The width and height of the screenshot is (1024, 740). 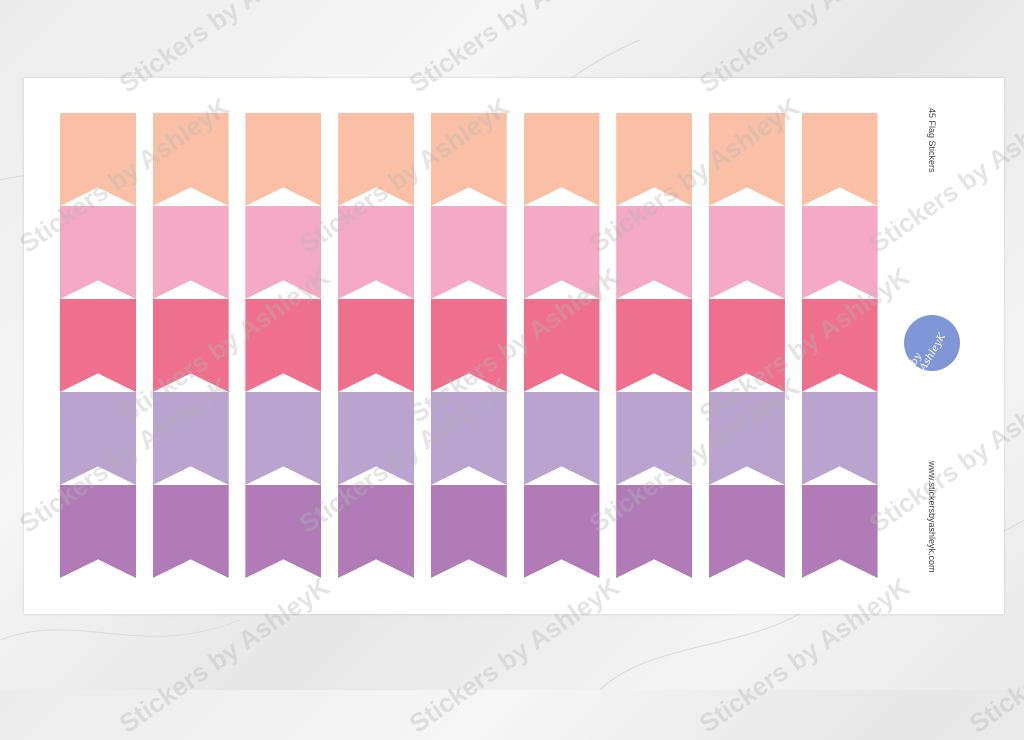 I want to click on website-text: www.stickersbyashleyk.com, so click(x=932, y=517).